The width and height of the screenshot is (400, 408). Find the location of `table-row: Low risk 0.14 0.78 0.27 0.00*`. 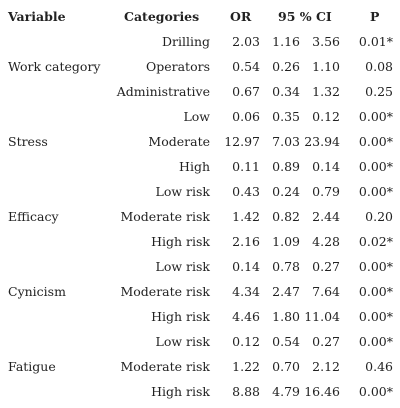

table-row: Low risk 0.14 0.78 0.27 0.00* is located at coordinates (200, 266).